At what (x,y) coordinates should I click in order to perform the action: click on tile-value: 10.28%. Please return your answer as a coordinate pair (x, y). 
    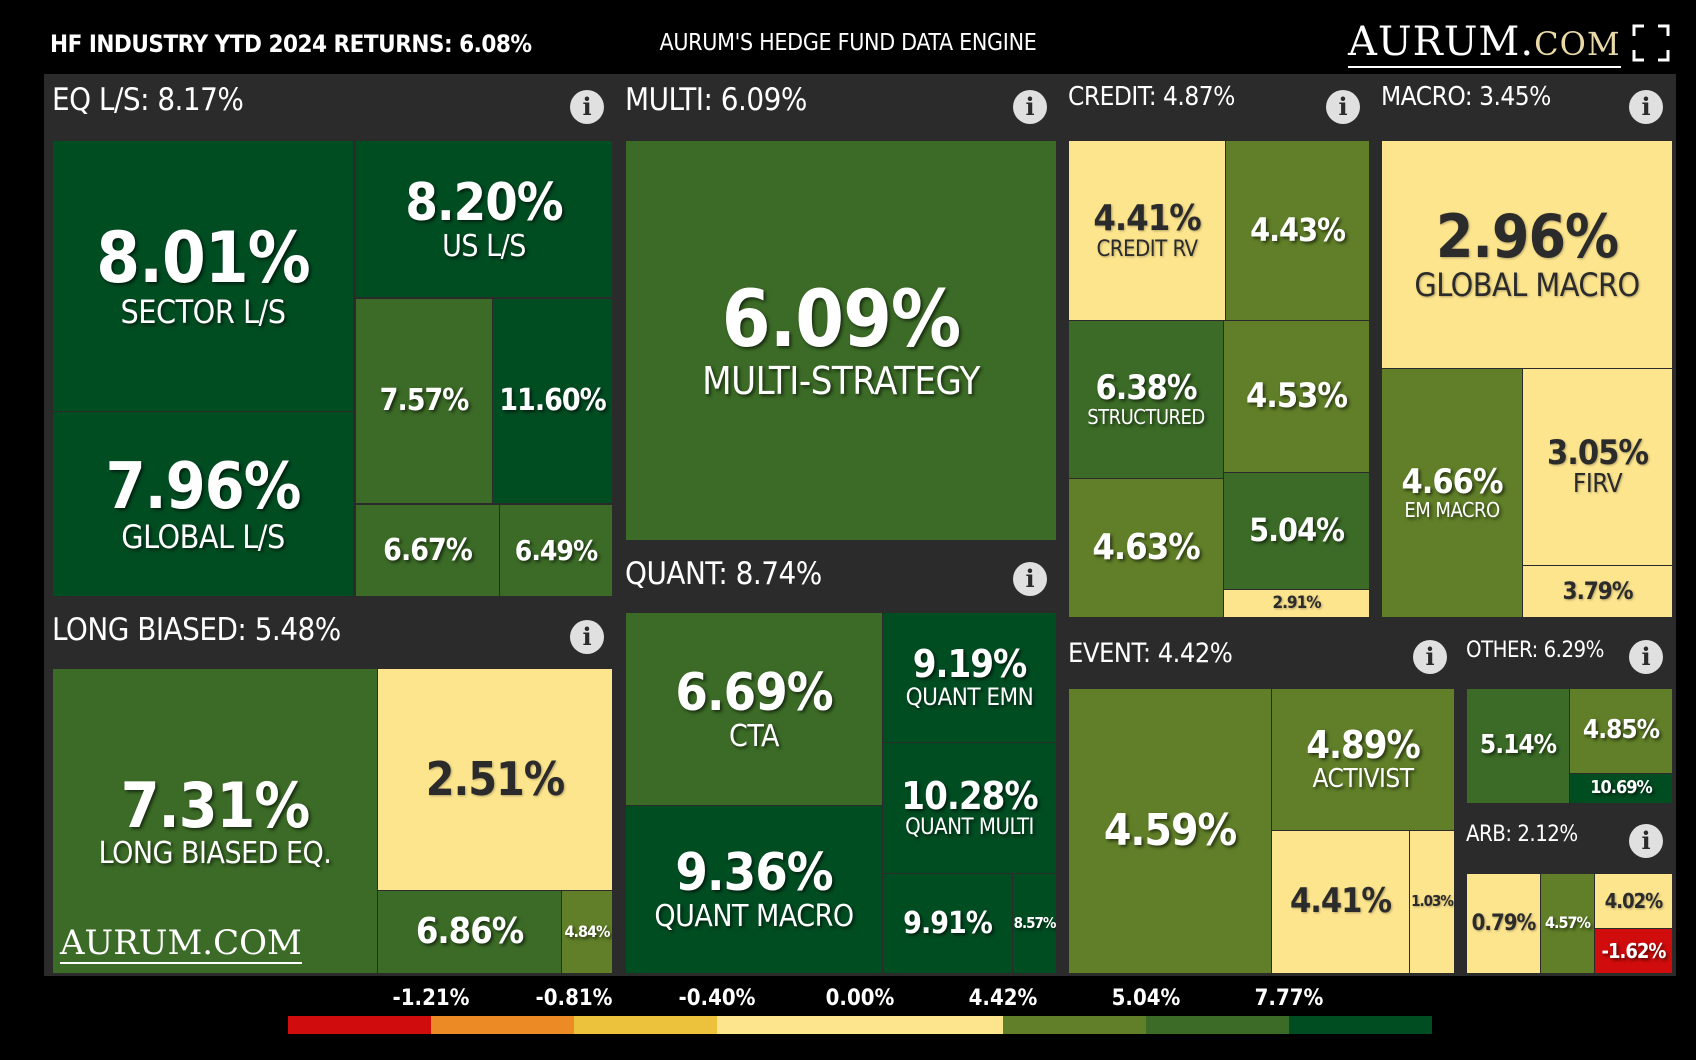
    Looking at the image, I should click on (969, 795).